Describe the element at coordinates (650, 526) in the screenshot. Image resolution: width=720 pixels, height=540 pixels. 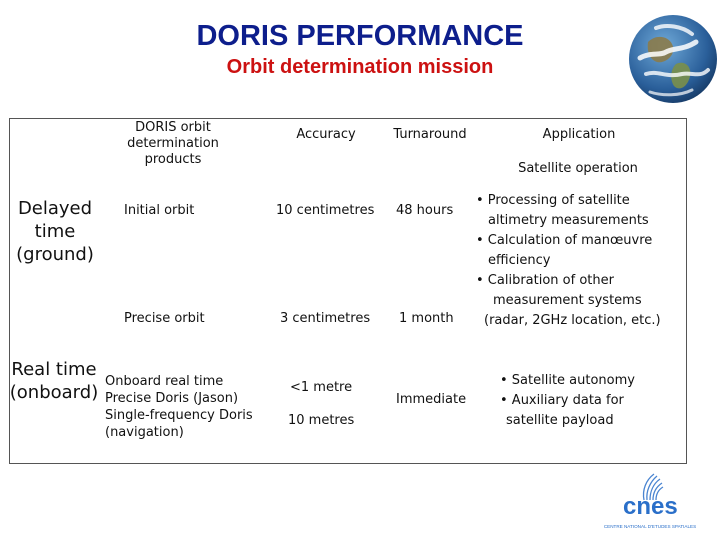
I see `logo-tagline: CENTRE NATIONAL D'ETUDES SPATIALES` at that location.